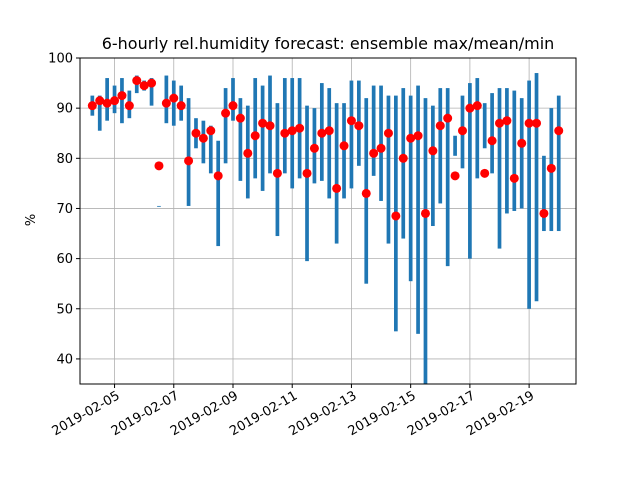 The image size is (640, 485). Describe the element at coordinates (64, 259) in the screenshot. I see `y-tick-label: 60` at that location.